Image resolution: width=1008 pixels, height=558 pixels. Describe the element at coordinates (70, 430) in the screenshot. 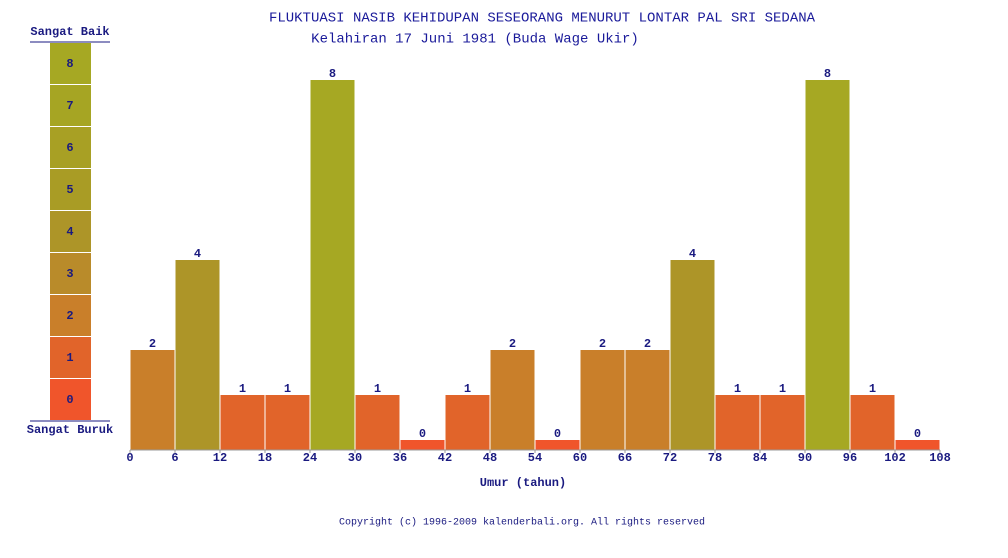

I see `scale-bottom-label: Sangat Buruk` at that location.